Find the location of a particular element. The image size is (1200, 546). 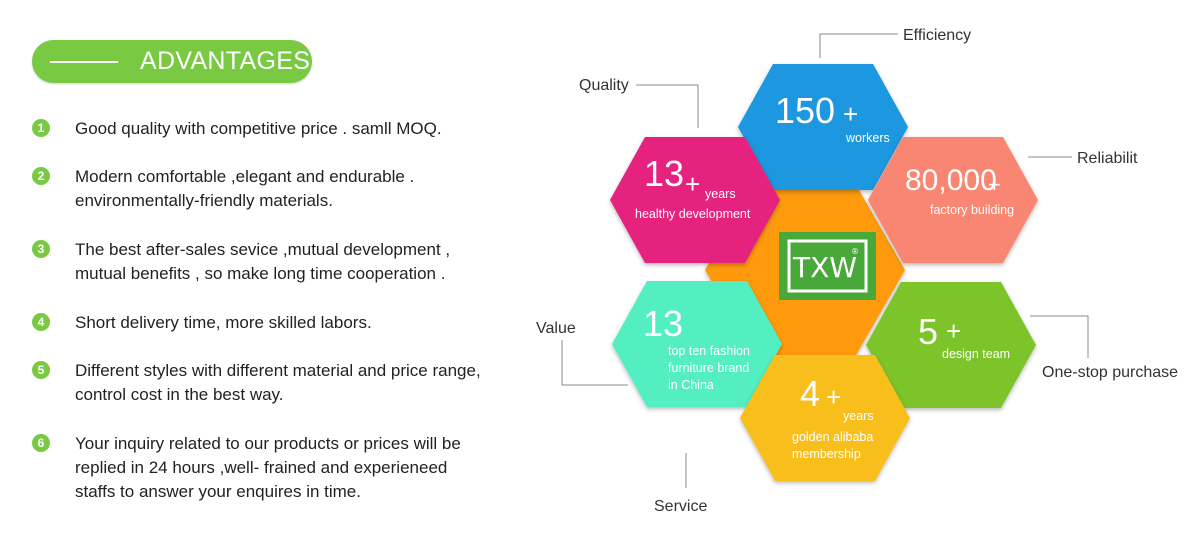

years-caption: healthy development is located at coordinates (693, 214).